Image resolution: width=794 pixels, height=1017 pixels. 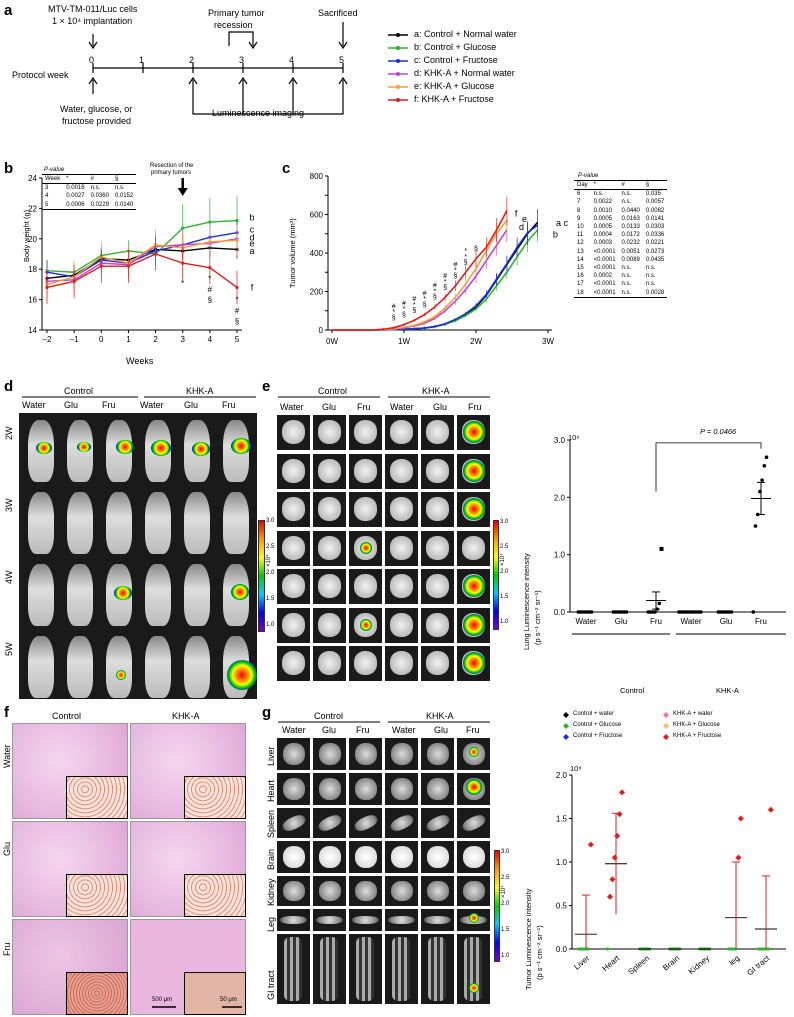 I want to click on f-scale-500: 500 μm, so click(x=162, y=1000).